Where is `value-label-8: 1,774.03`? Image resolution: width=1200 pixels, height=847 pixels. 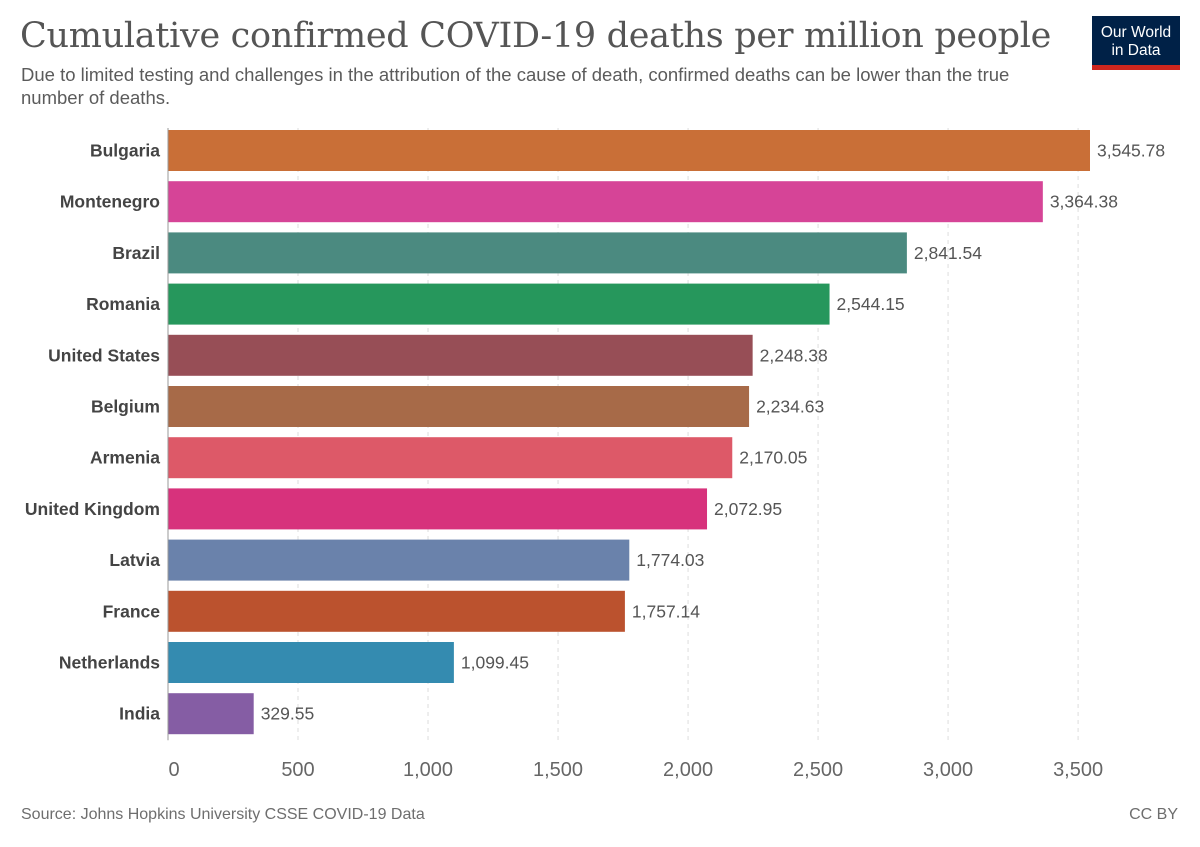
value-label-8: 1,774.03 is located at coordinates (670, 560).